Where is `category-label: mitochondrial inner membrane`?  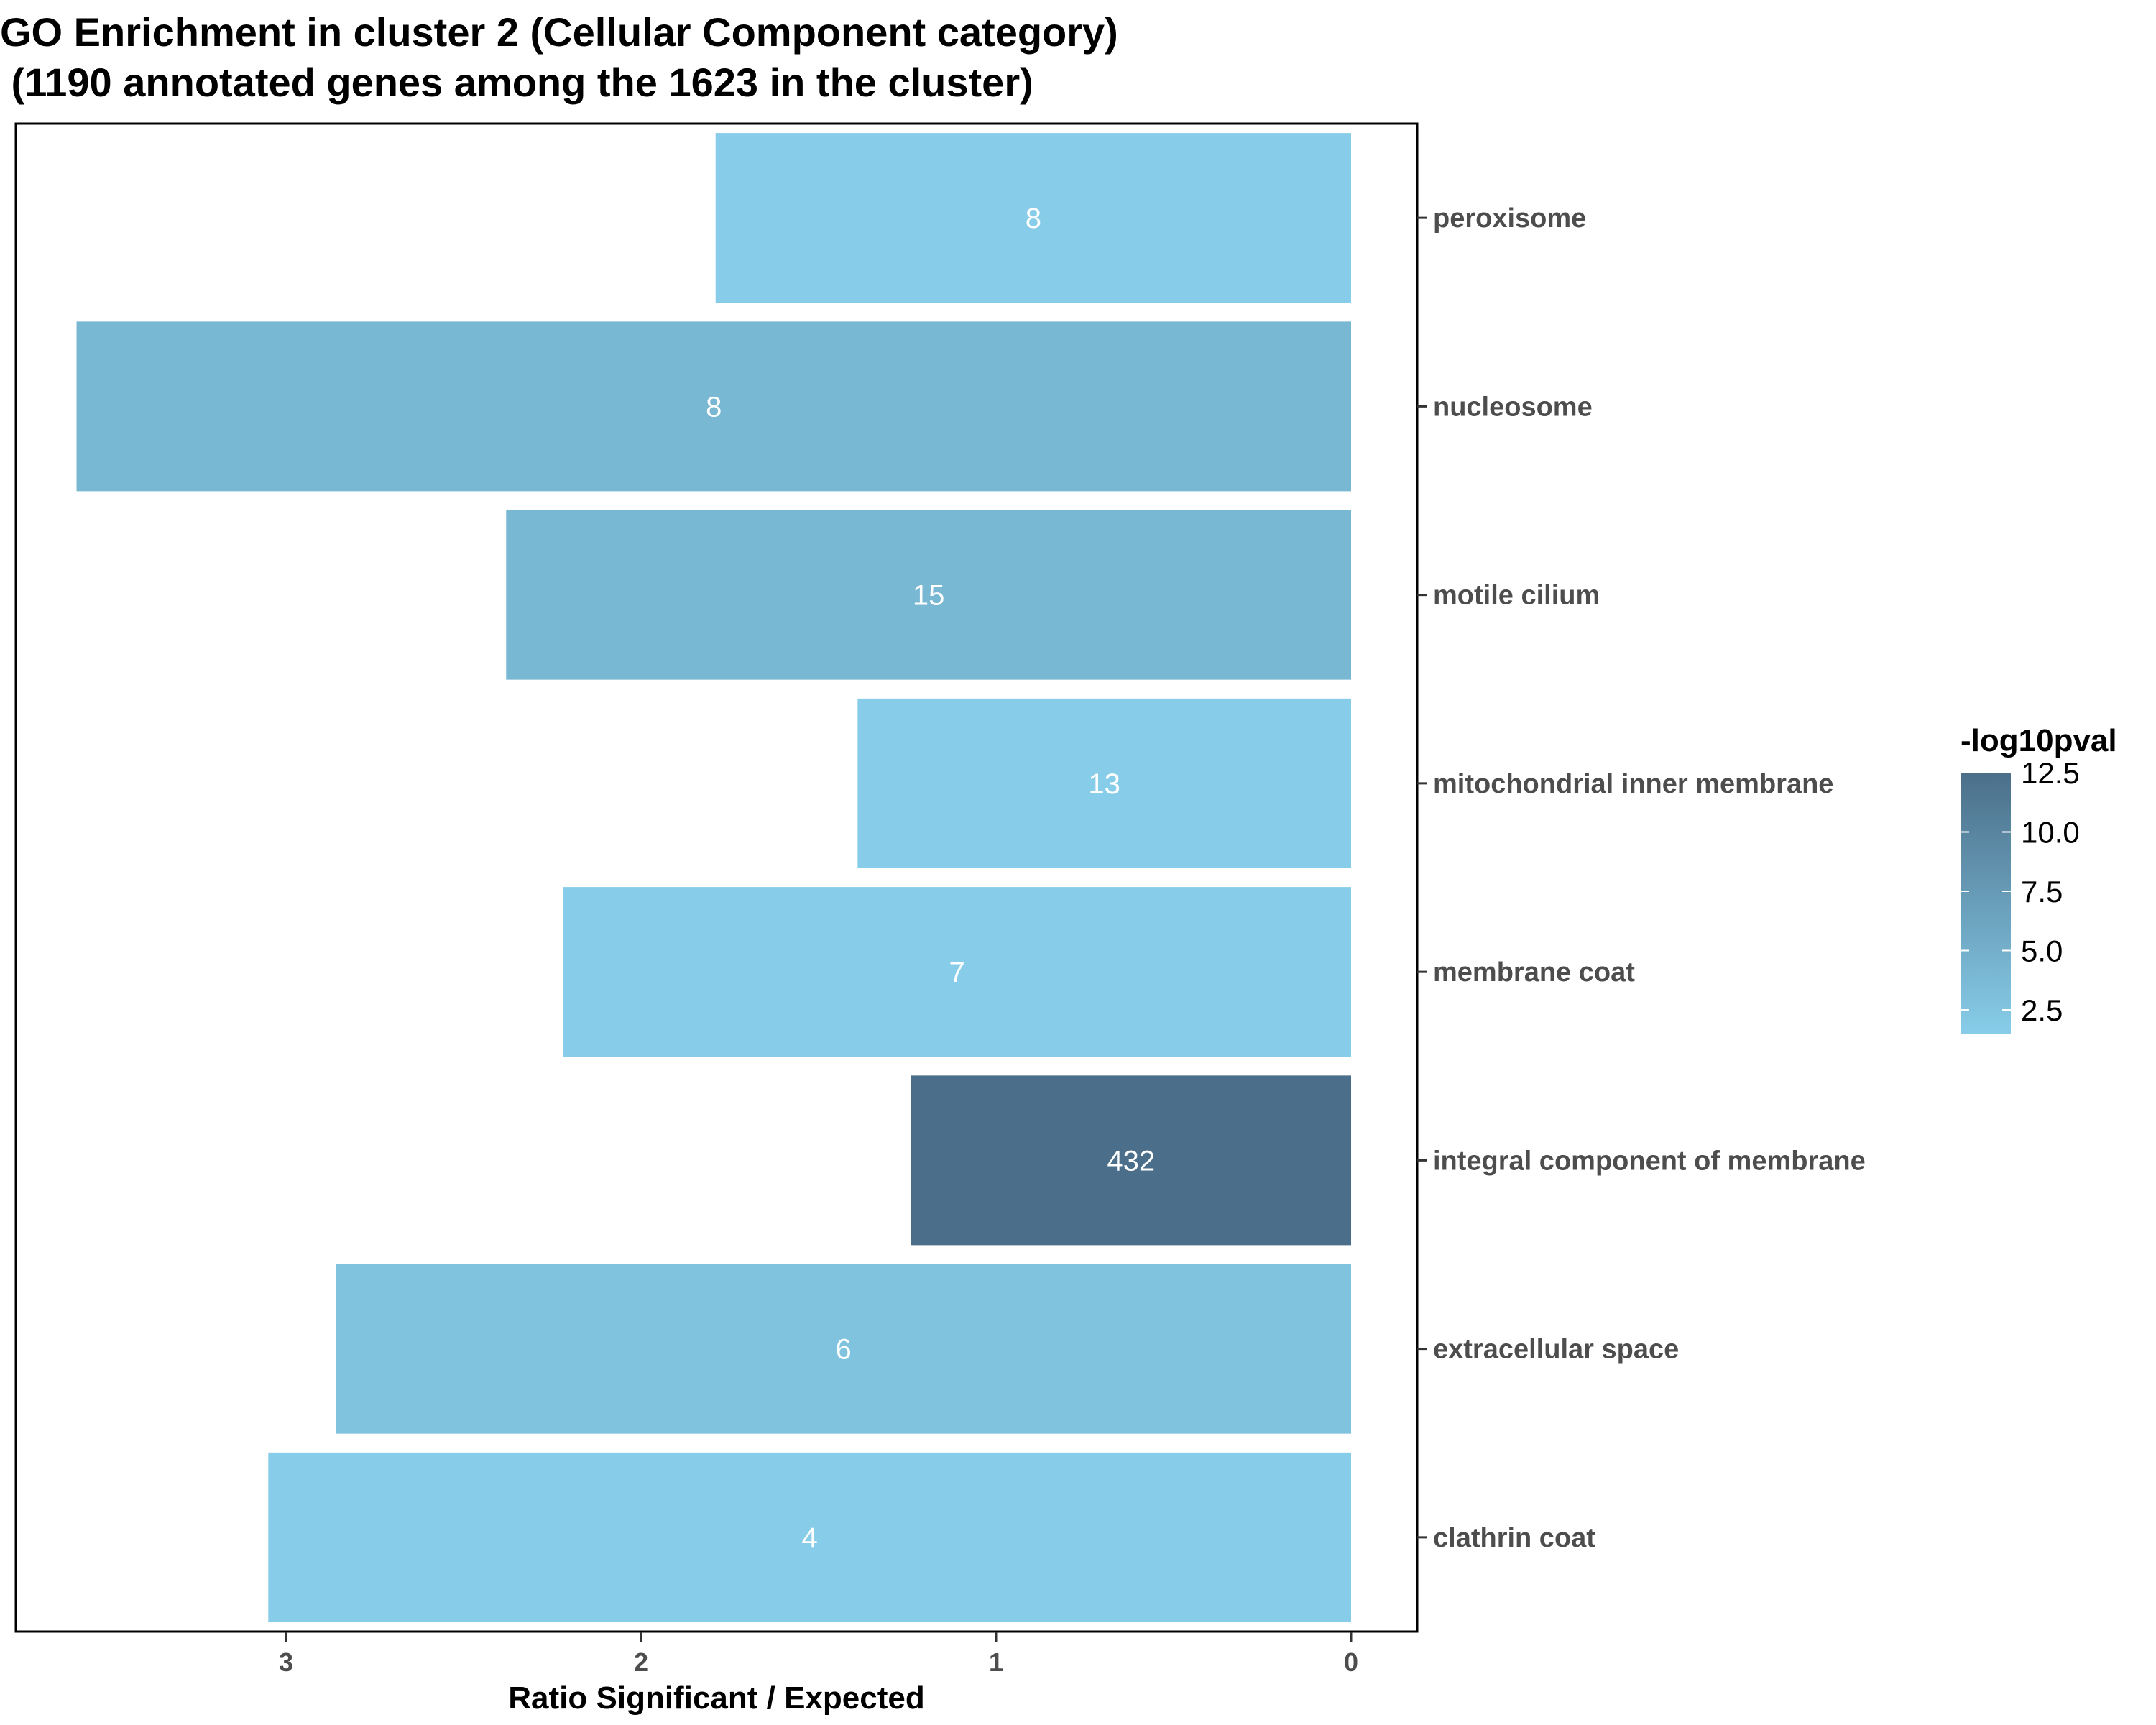 category-label: mitochondrial inner membrane is located at coordinates (1633, 784).